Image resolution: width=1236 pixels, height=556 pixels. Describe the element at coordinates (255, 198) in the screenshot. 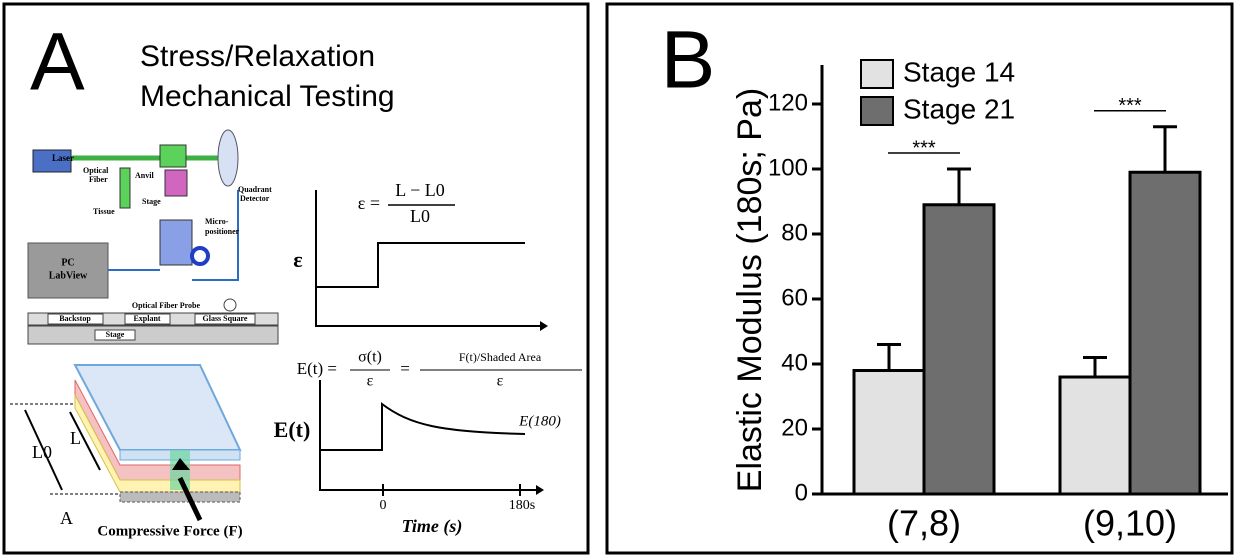

I see `device-label: Detector` at that location.